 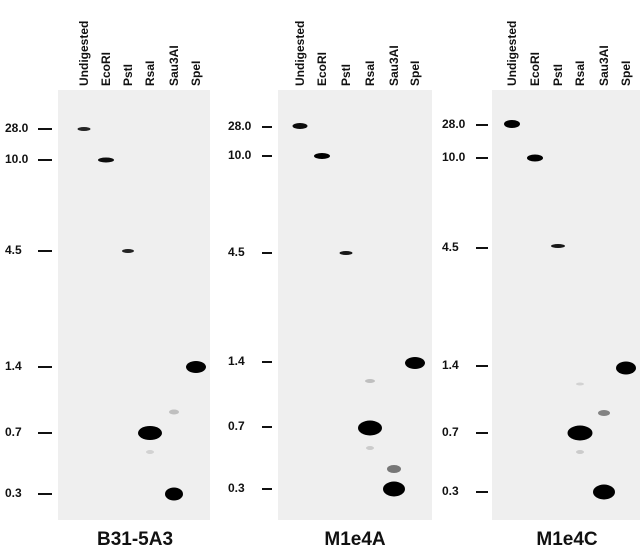 What do you see at coordinates (567, 539) in the screenshot?
I see `panel-name: M1e4C` at bounding box center [567, 539].